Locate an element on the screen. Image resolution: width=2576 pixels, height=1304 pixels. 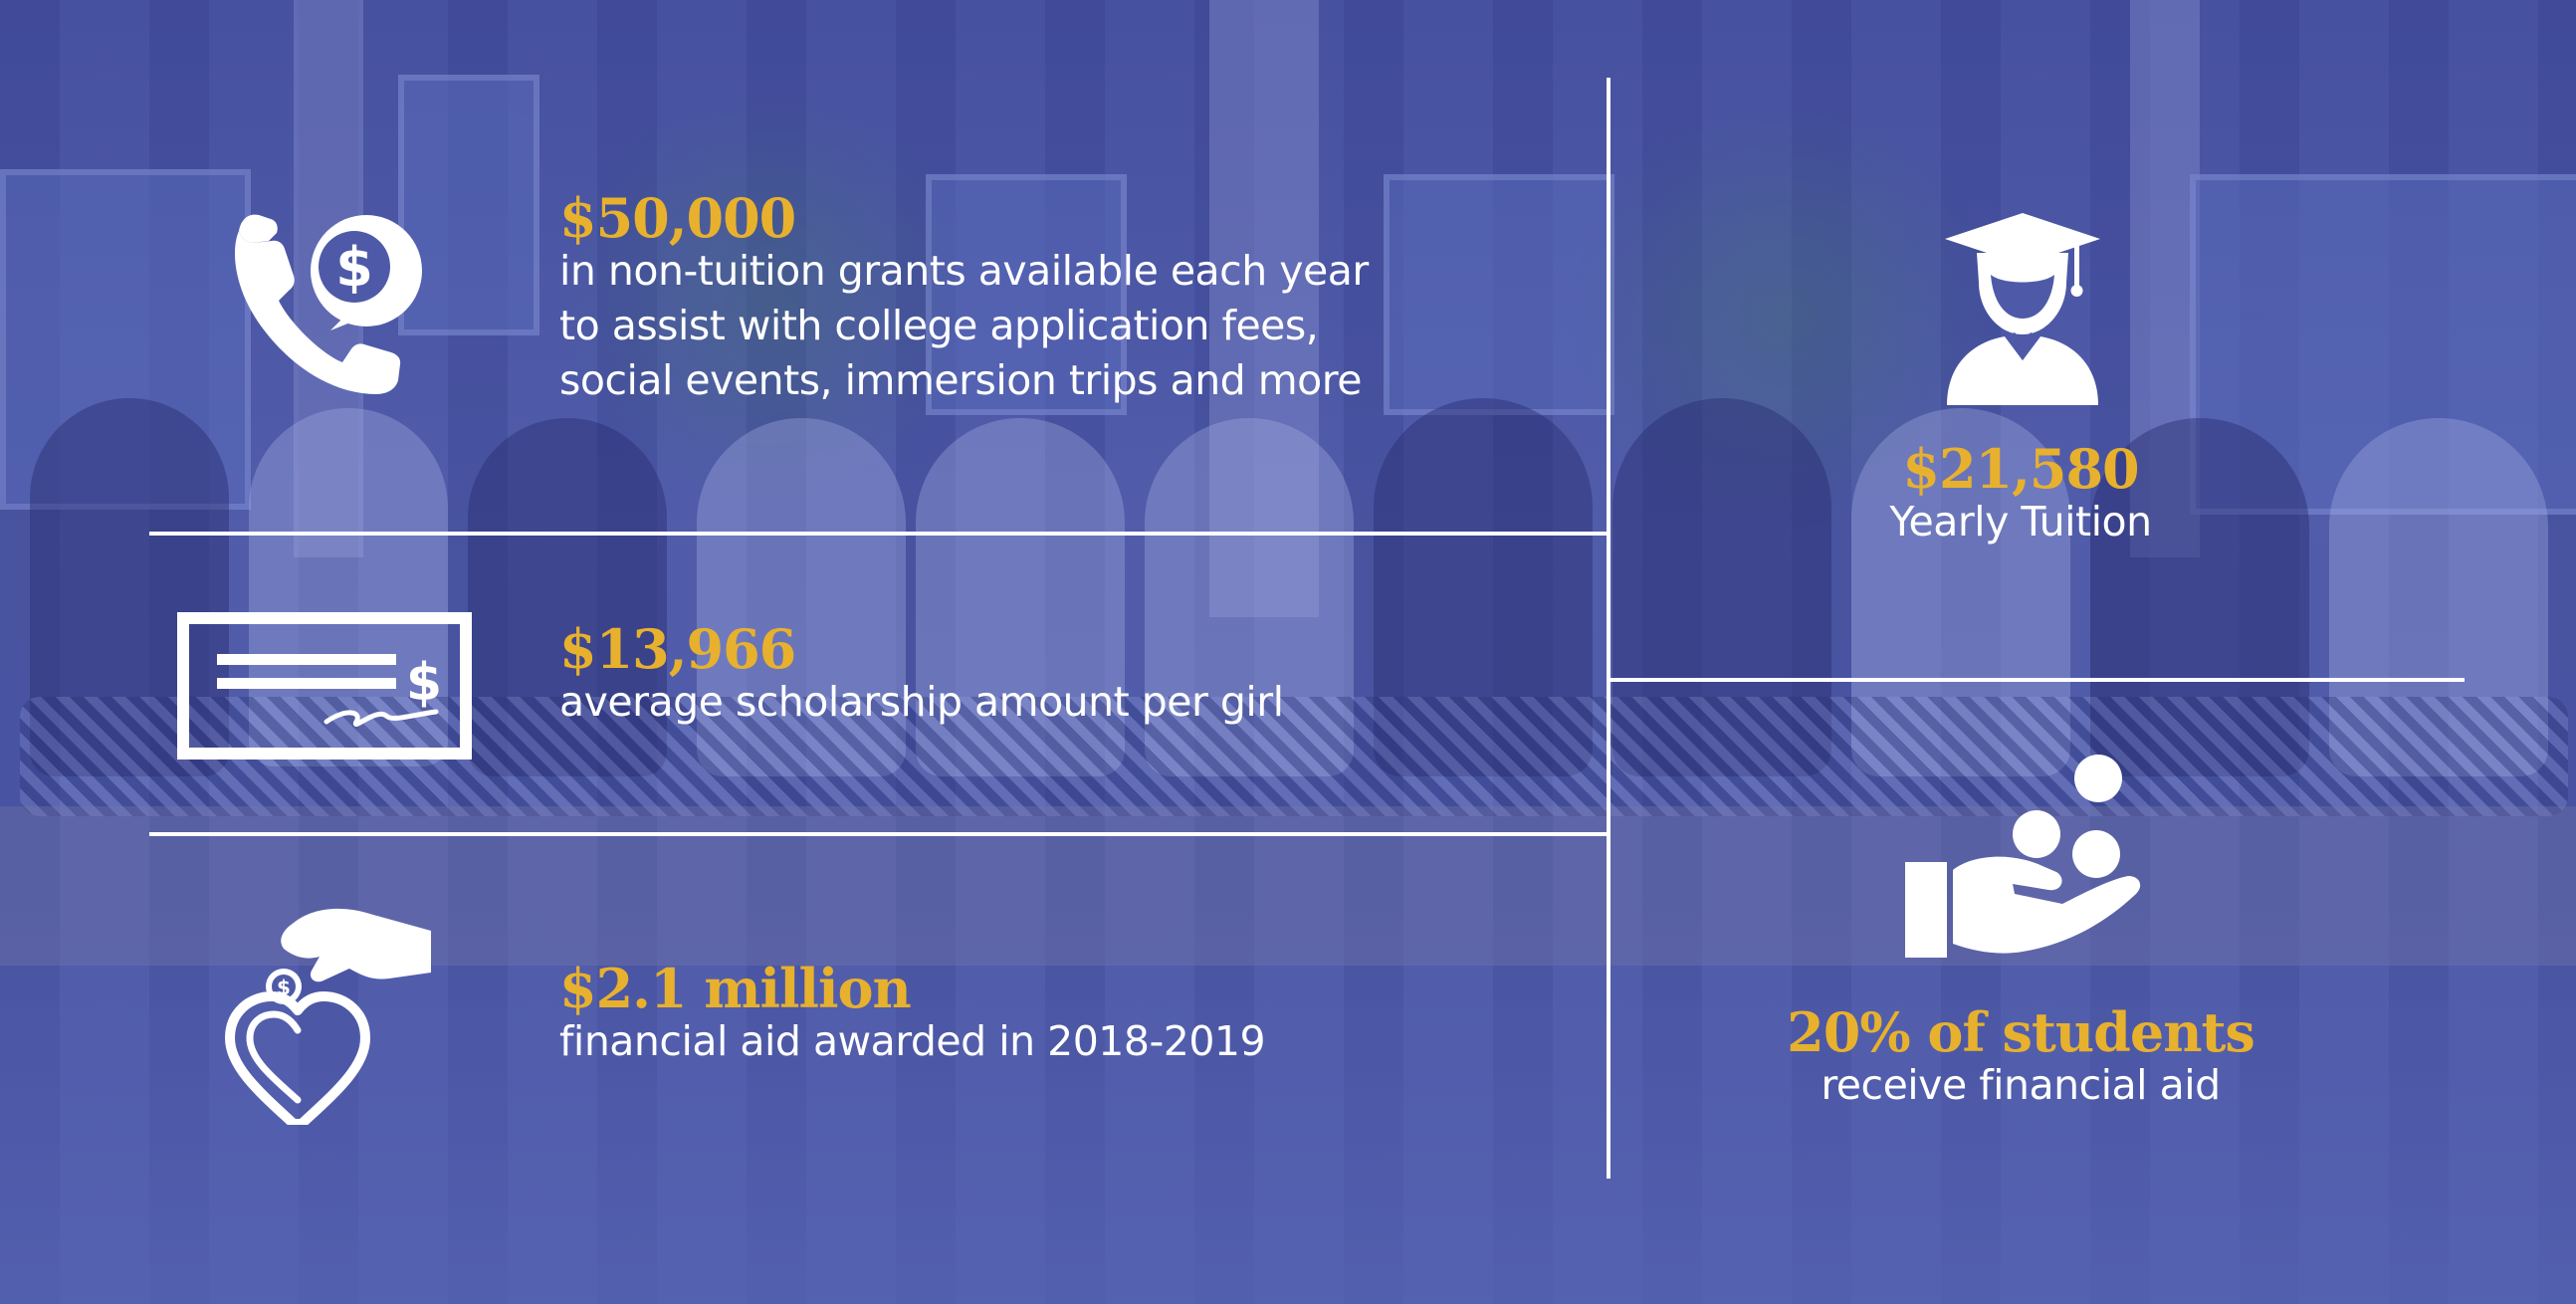
stat-description: average scholarship amount per girl is located at coordinates (1037, 702).